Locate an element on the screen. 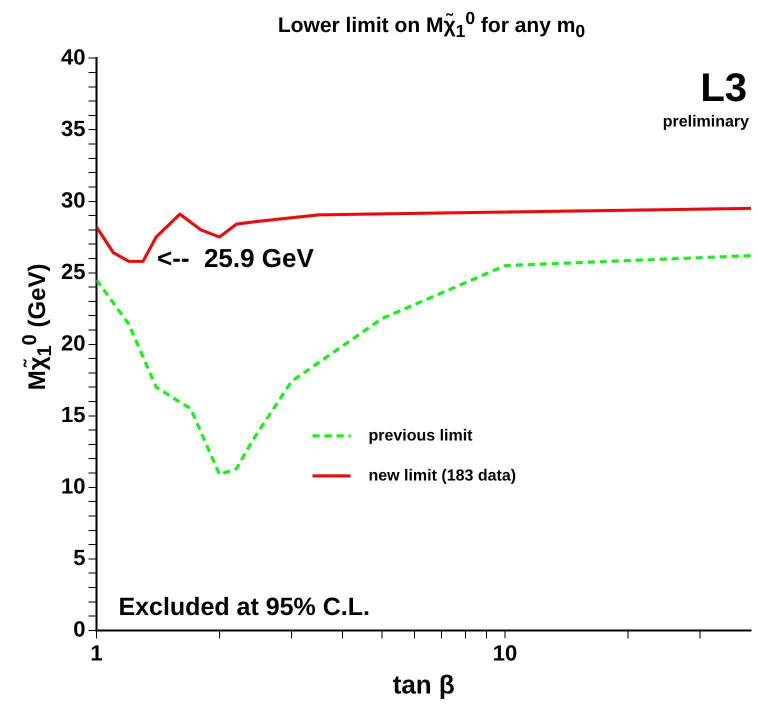  y-tick-label: 10 is located at coordinates (73, 485).